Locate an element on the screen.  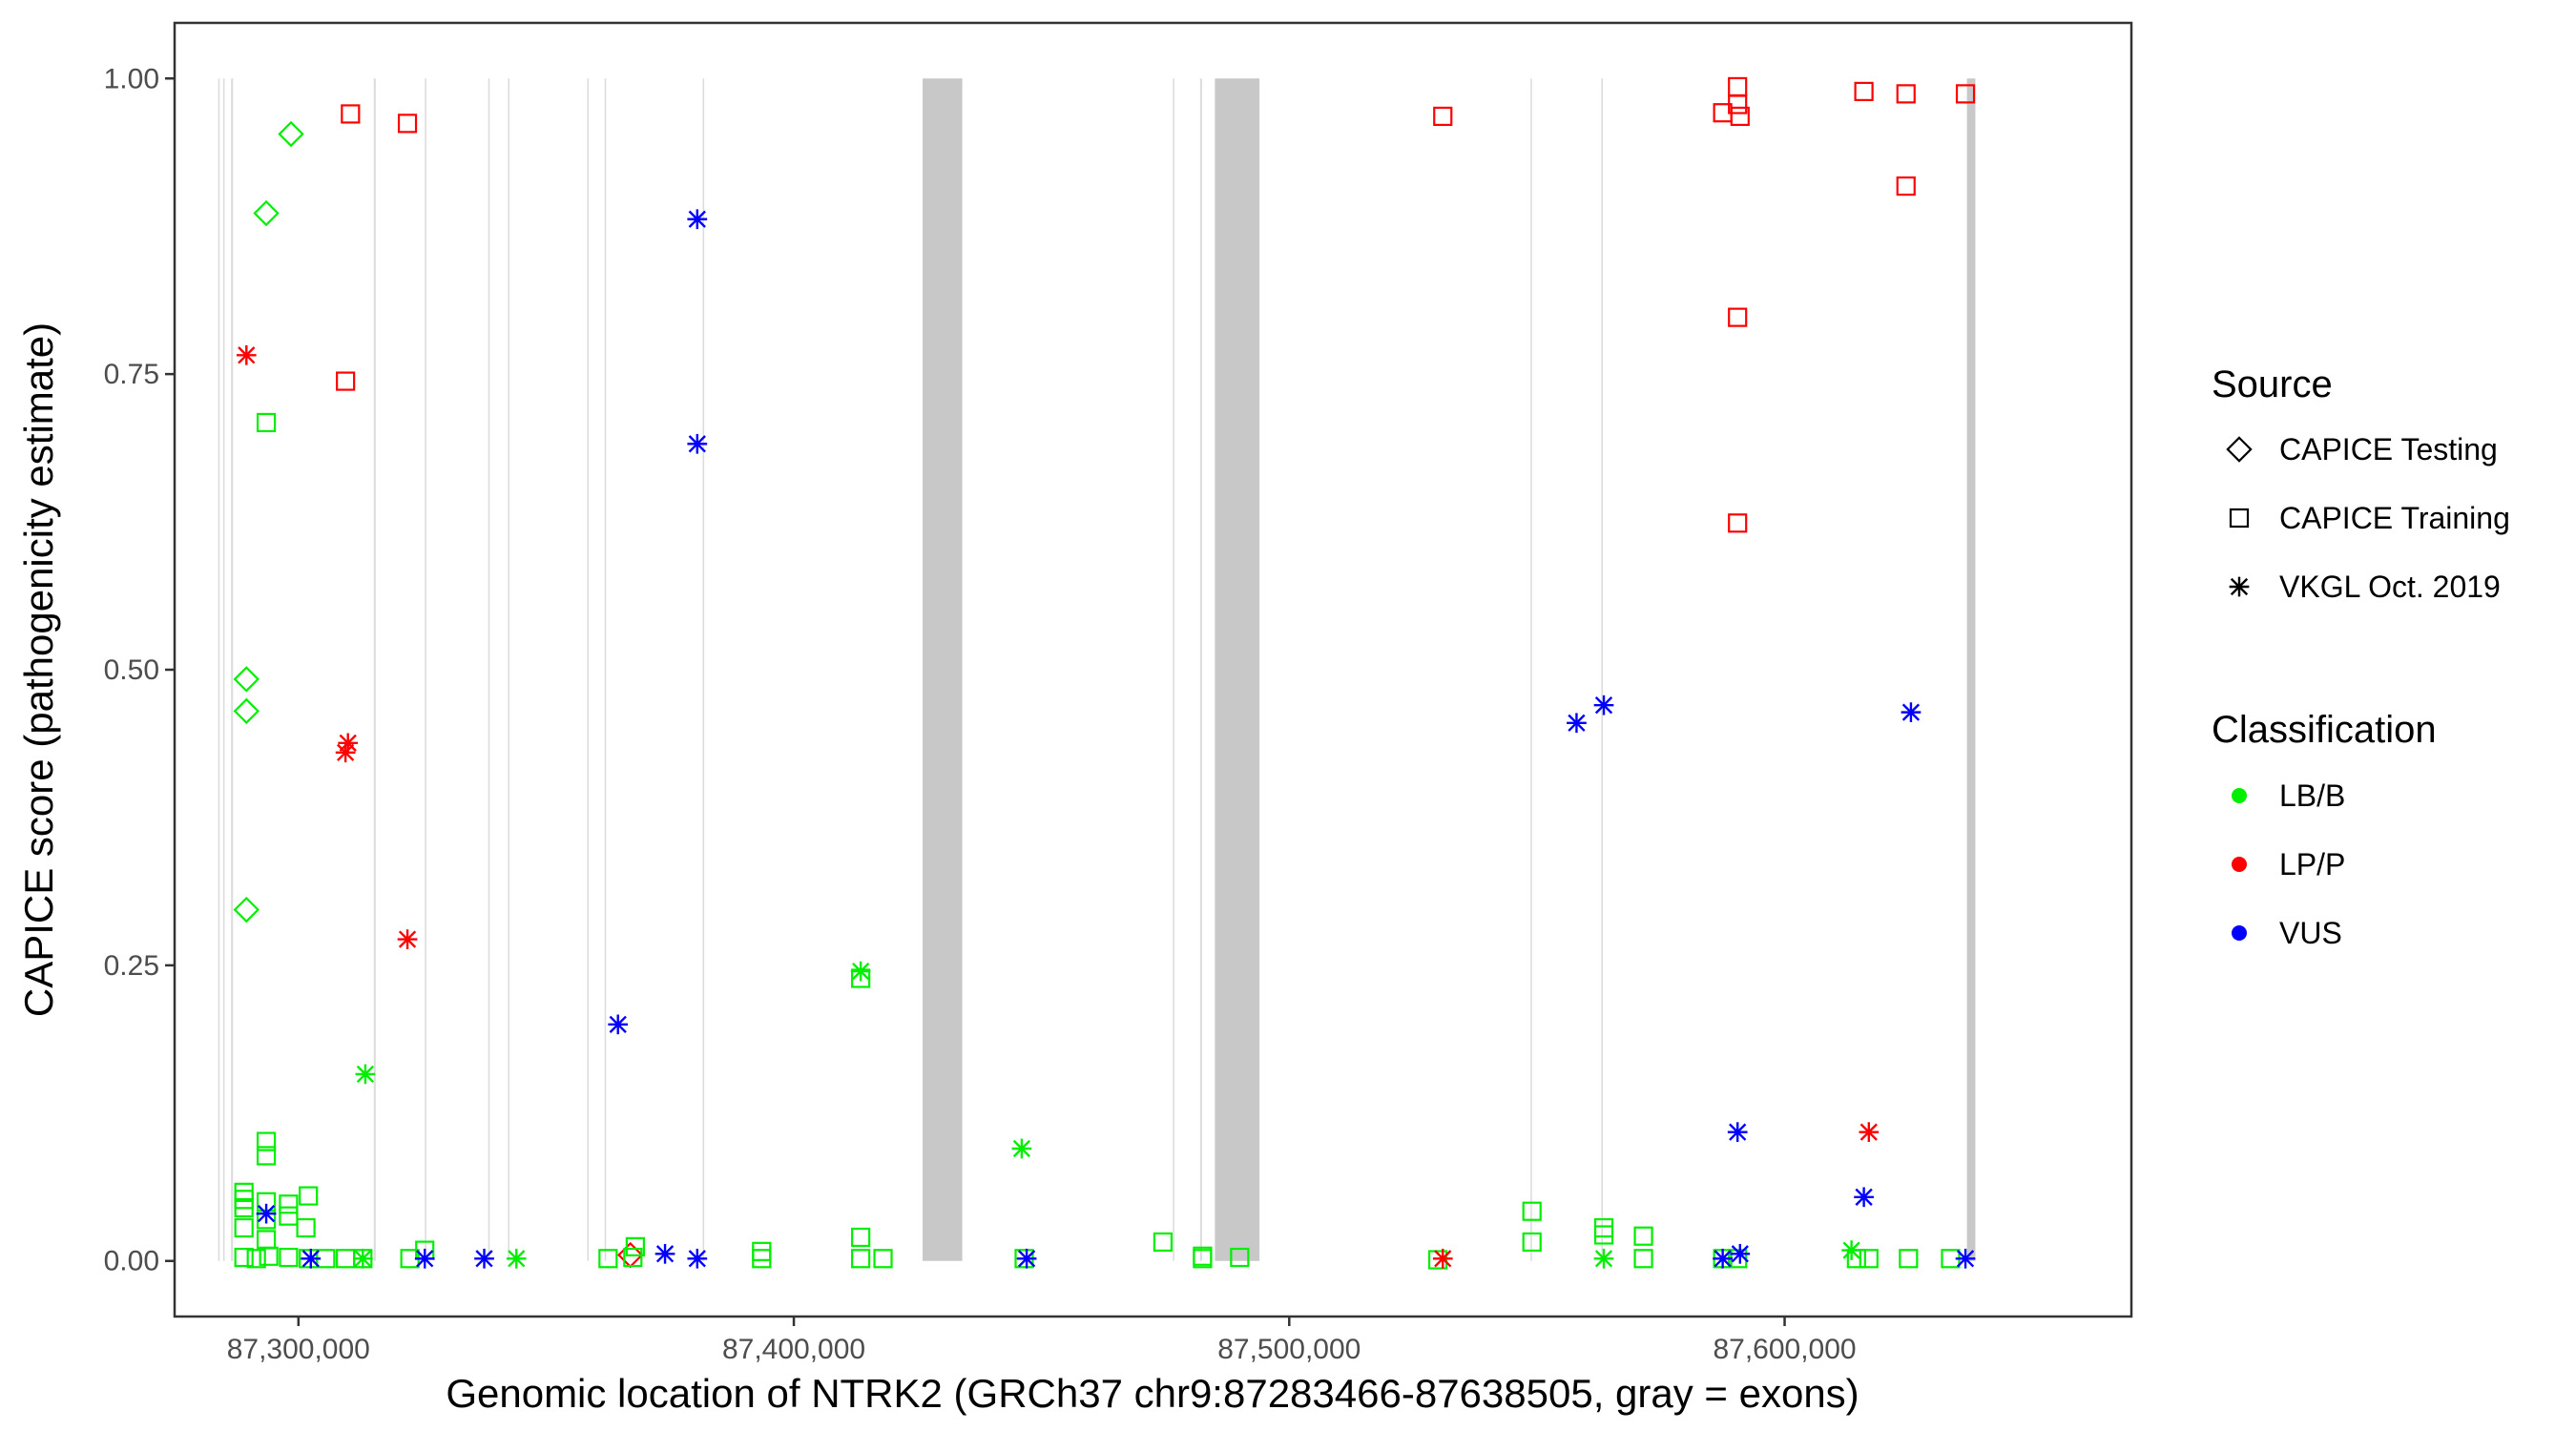
classification-legend-items: LB/B LP/P VUS is located at coordinates (2288, 864).